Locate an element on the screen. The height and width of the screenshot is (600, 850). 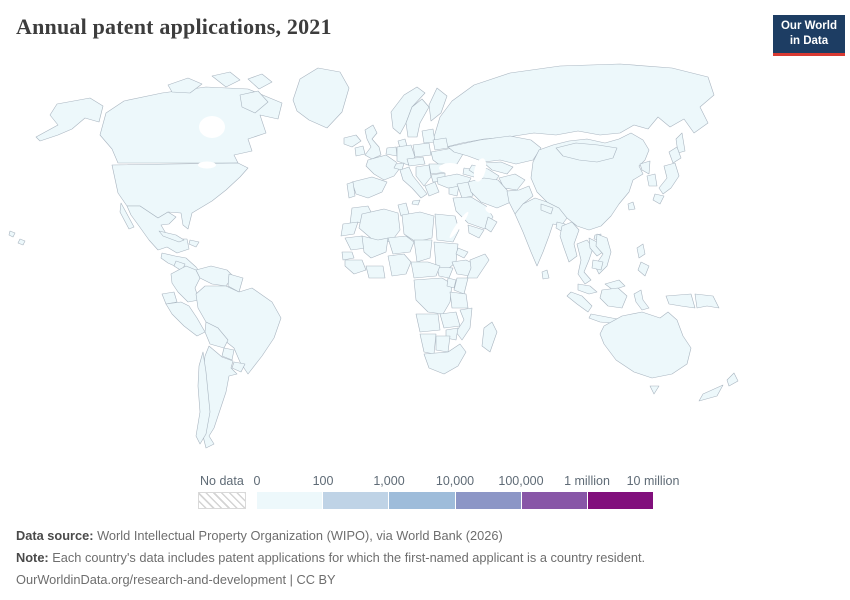
country-united-kingdom is located at coordinates (373, 142).